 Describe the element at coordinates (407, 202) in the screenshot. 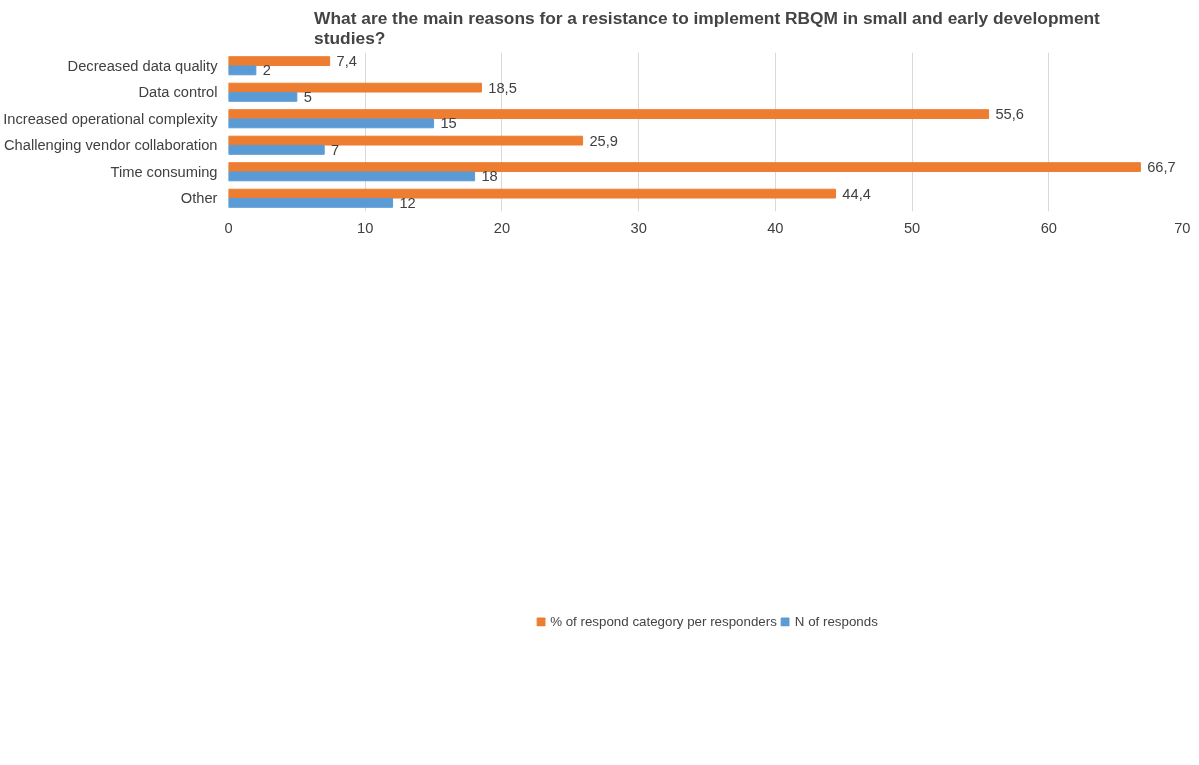

I see `data-label: 12` at that location.